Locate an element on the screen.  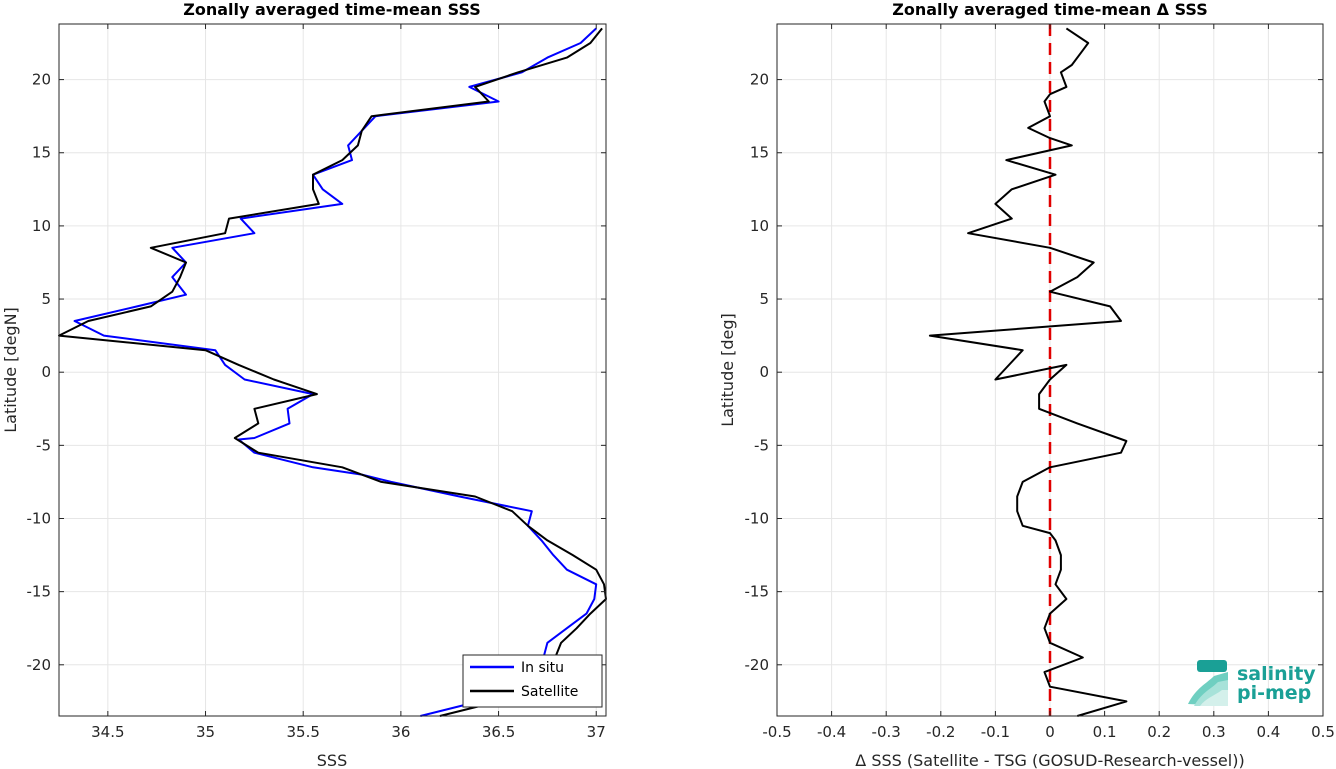
right-x-tick-label: 0.2 is located at coordinates (1159, 732).